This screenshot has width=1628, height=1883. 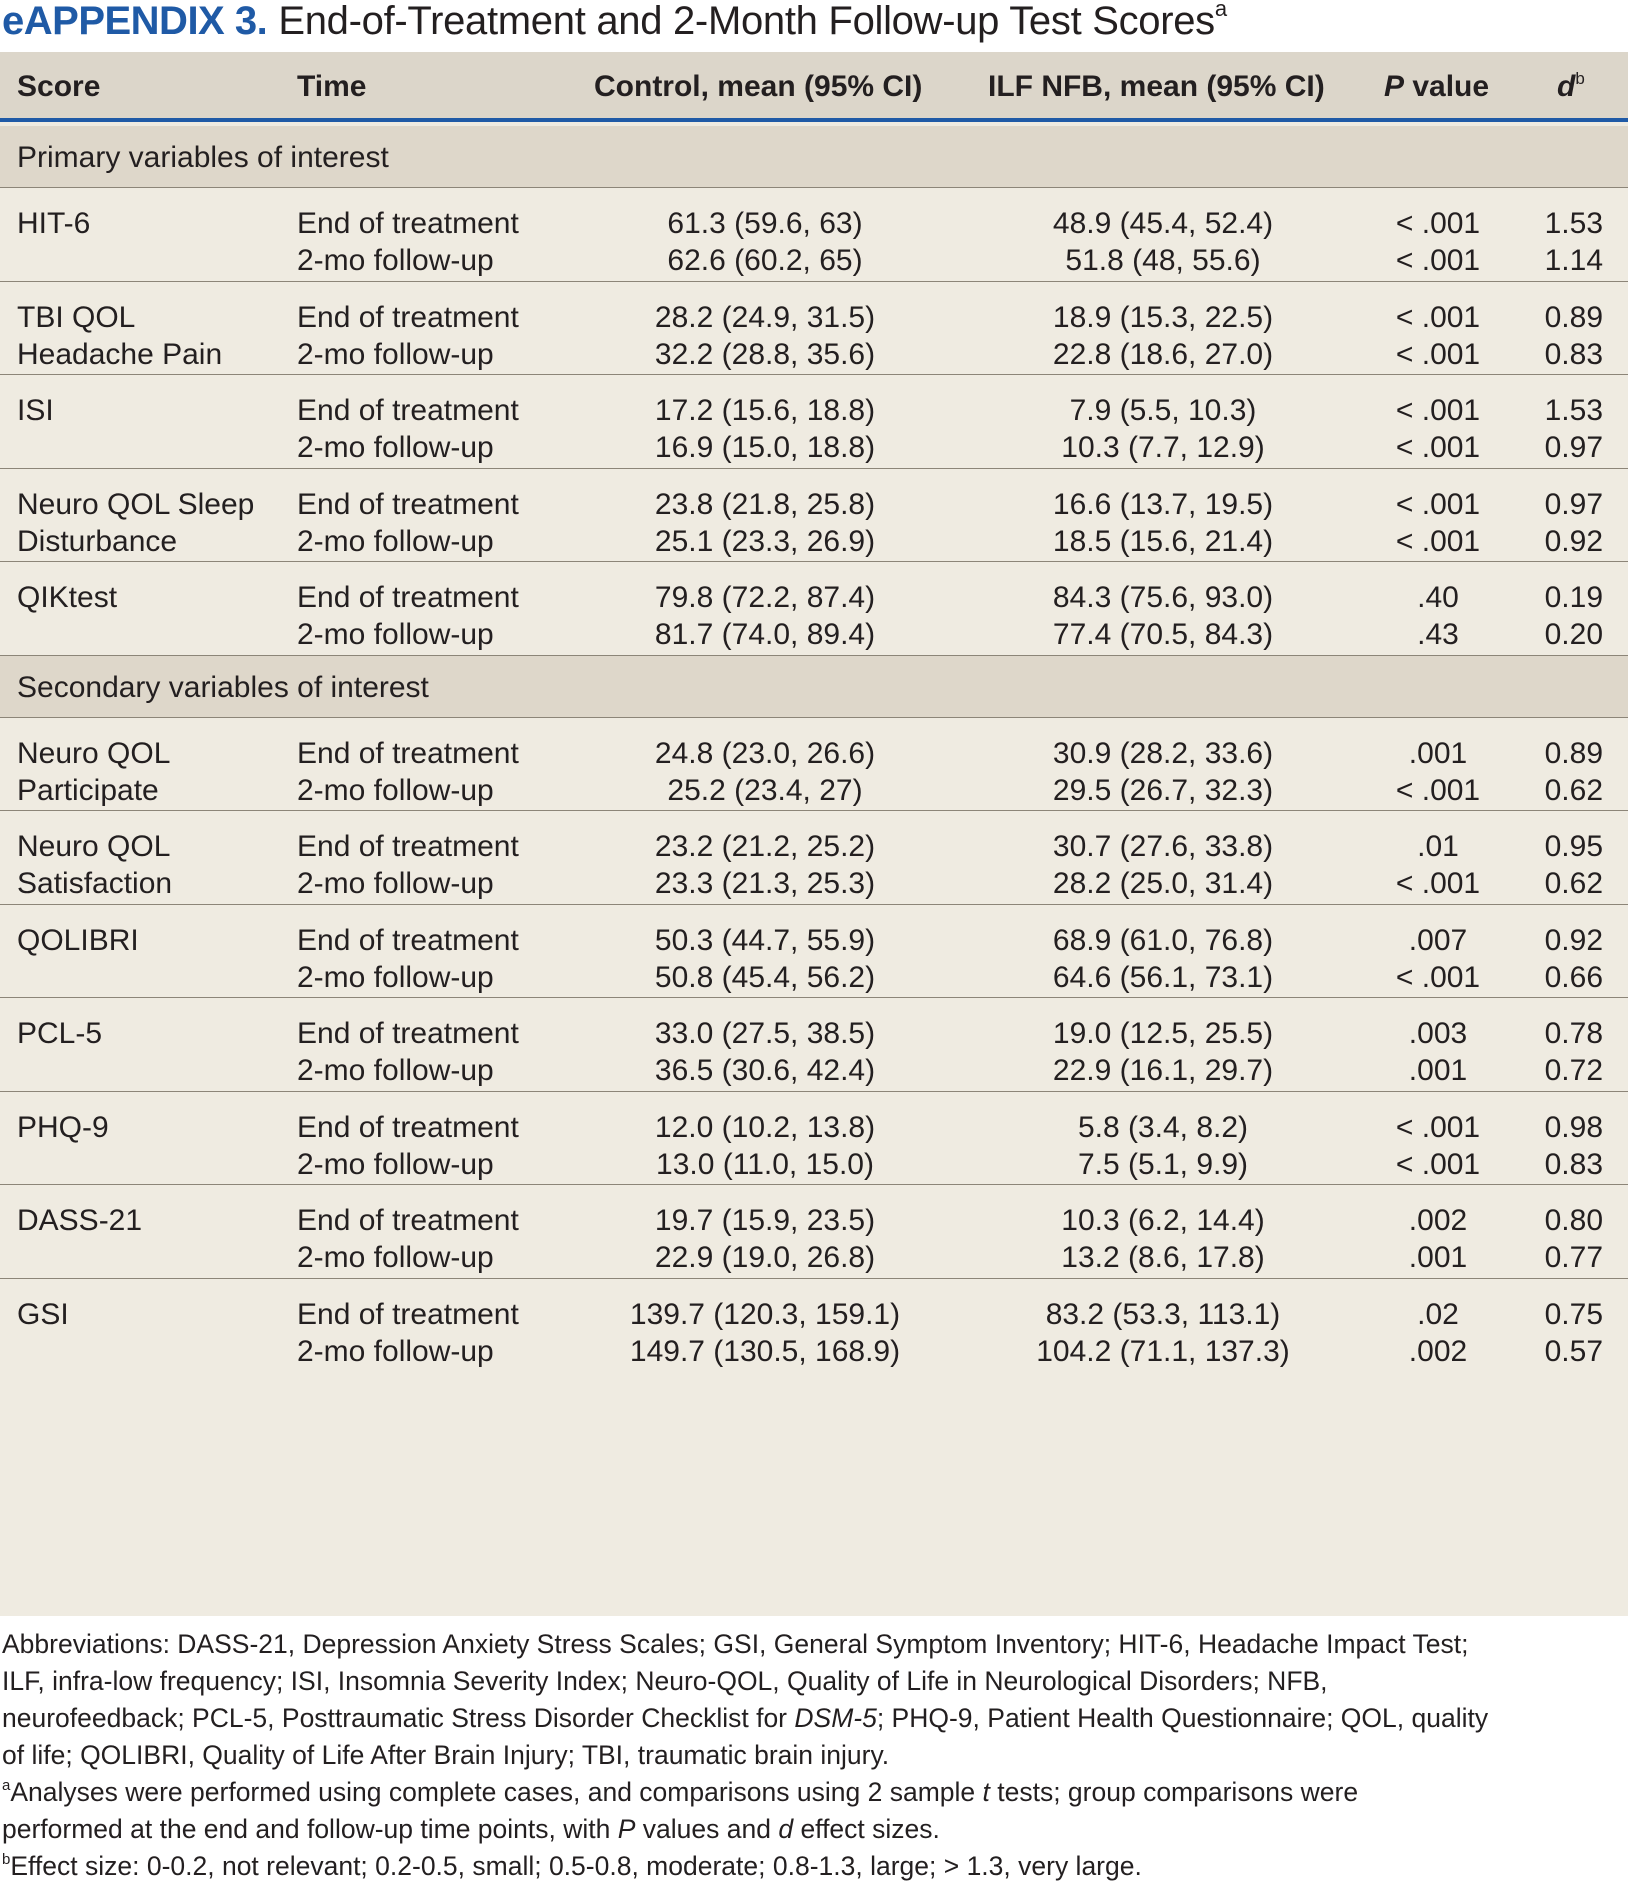 What do you see at coordinates (59, 86) in the screenshot?
I see `header-score: Score` at bounding box center [59, 86].